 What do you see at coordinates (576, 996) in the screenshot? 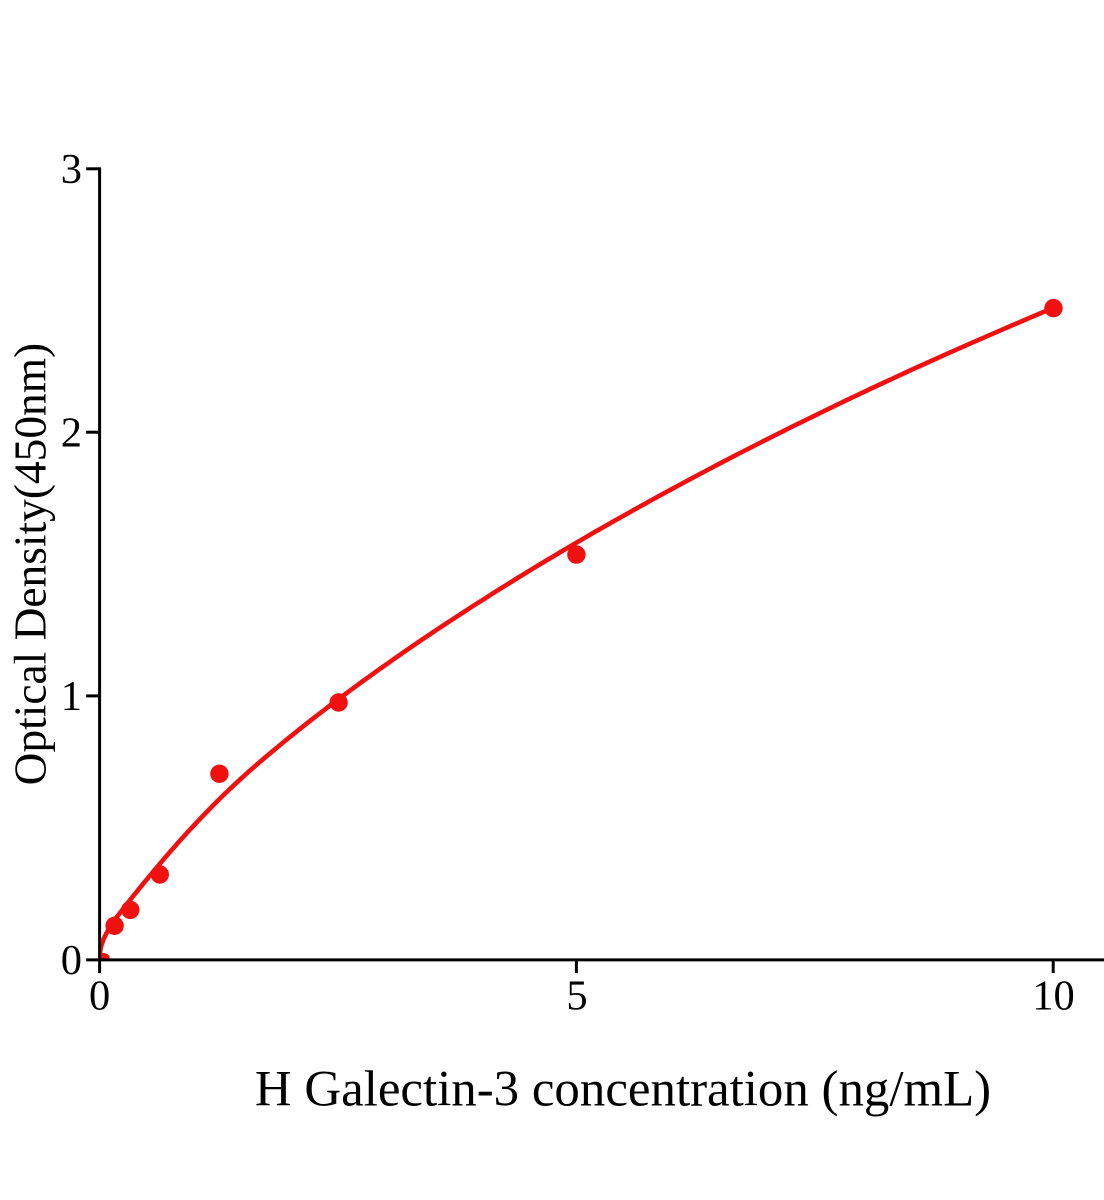
I see `svg-text: 5` at bounding box center [576, 996].